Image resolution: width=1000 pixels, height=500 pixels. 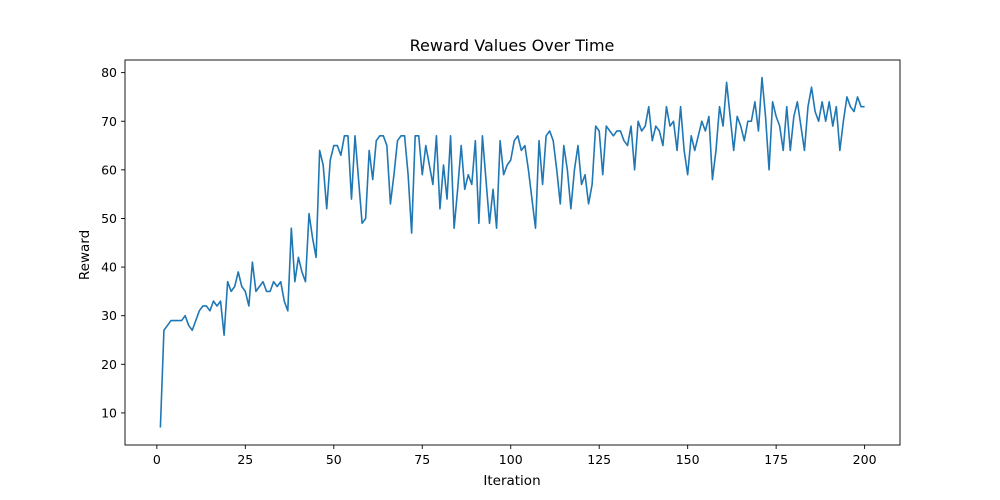 What do you see at coordinates (113, 242) in the screenshot?
I see `y-axis: 10 20 30 40 50 60 70 80` at bounding box center [113, 242].